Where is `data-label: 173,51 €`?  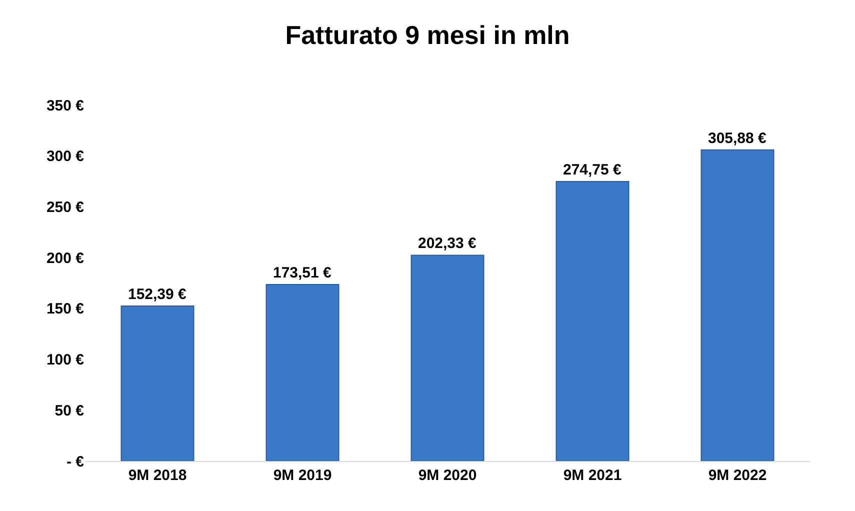 data-label: 173,51 € is located at coordinates (302, 273).